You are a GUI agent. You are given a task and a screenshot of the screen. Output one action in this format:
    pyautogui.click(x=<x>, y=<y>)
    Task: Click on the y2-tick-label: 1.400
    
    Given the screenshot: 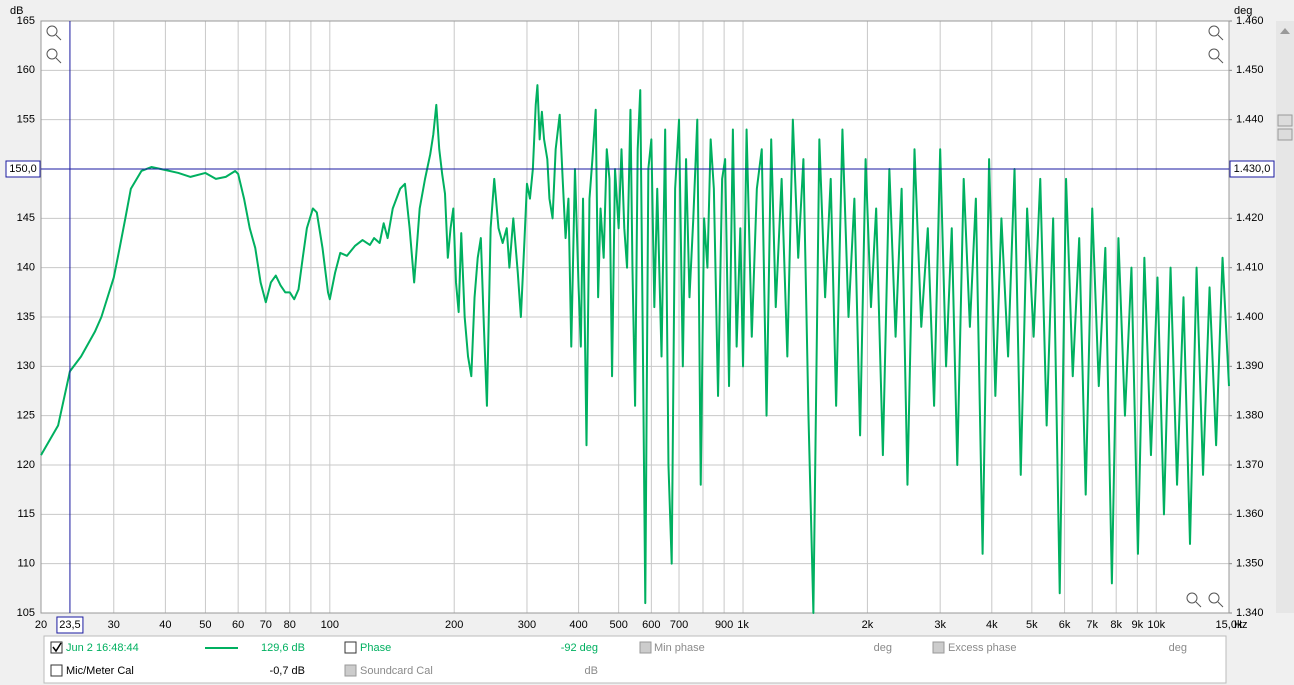 What is the action you would take?
    pyautogui.click(x=1250, y=317)
    